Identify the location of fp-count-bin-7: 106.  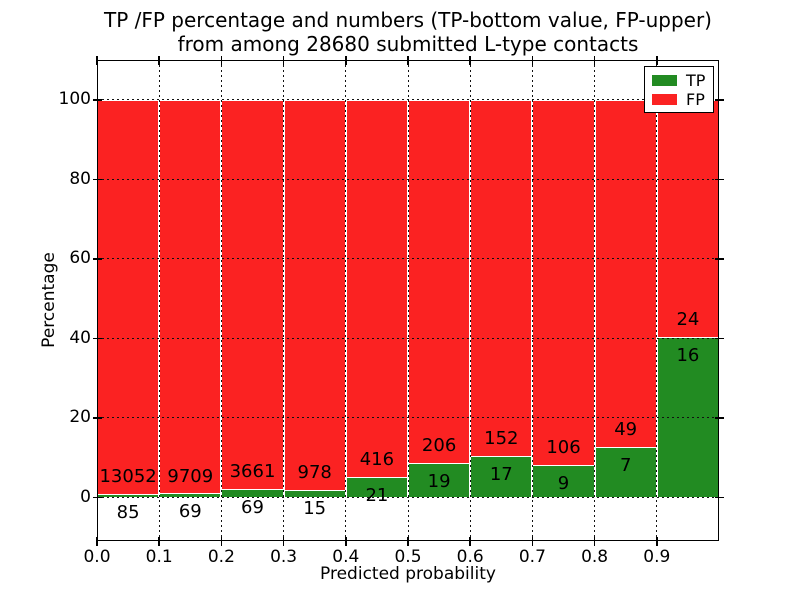
(563, 448).